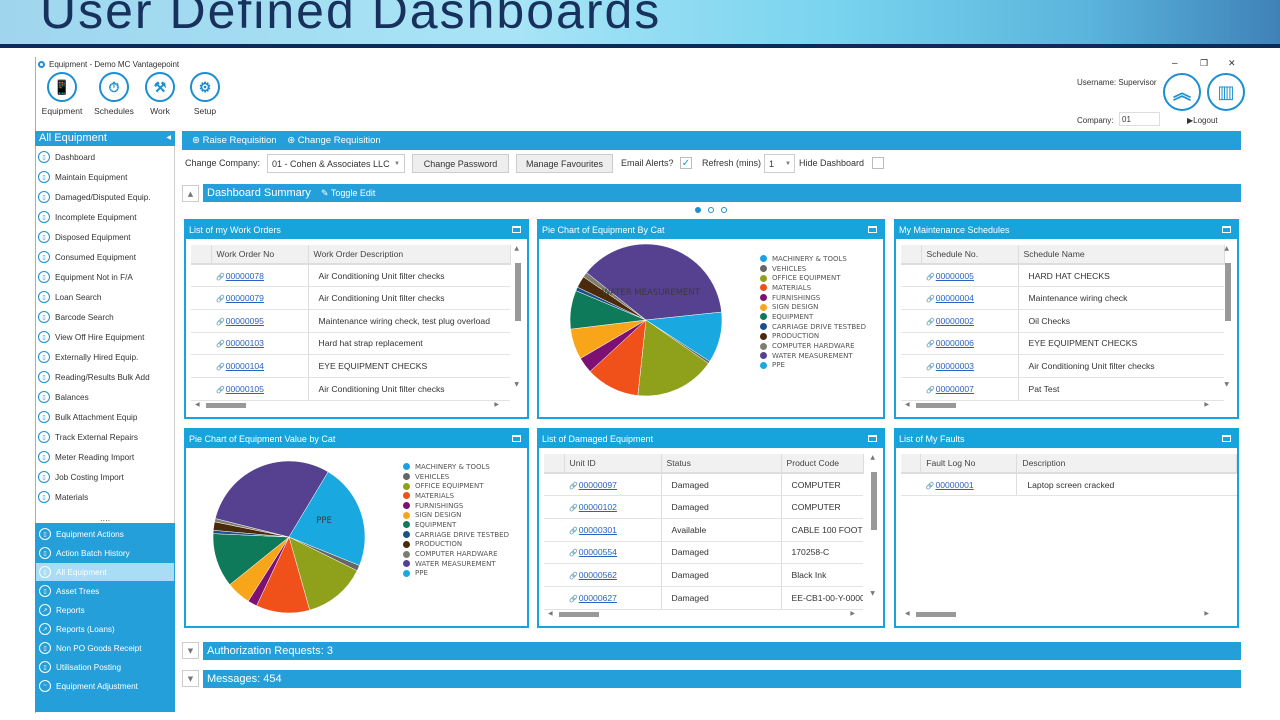  Describe the element at coordinates (813, 259) in the screenshot. I see `legend-item: MACHINERY & TOOLS` at that location.